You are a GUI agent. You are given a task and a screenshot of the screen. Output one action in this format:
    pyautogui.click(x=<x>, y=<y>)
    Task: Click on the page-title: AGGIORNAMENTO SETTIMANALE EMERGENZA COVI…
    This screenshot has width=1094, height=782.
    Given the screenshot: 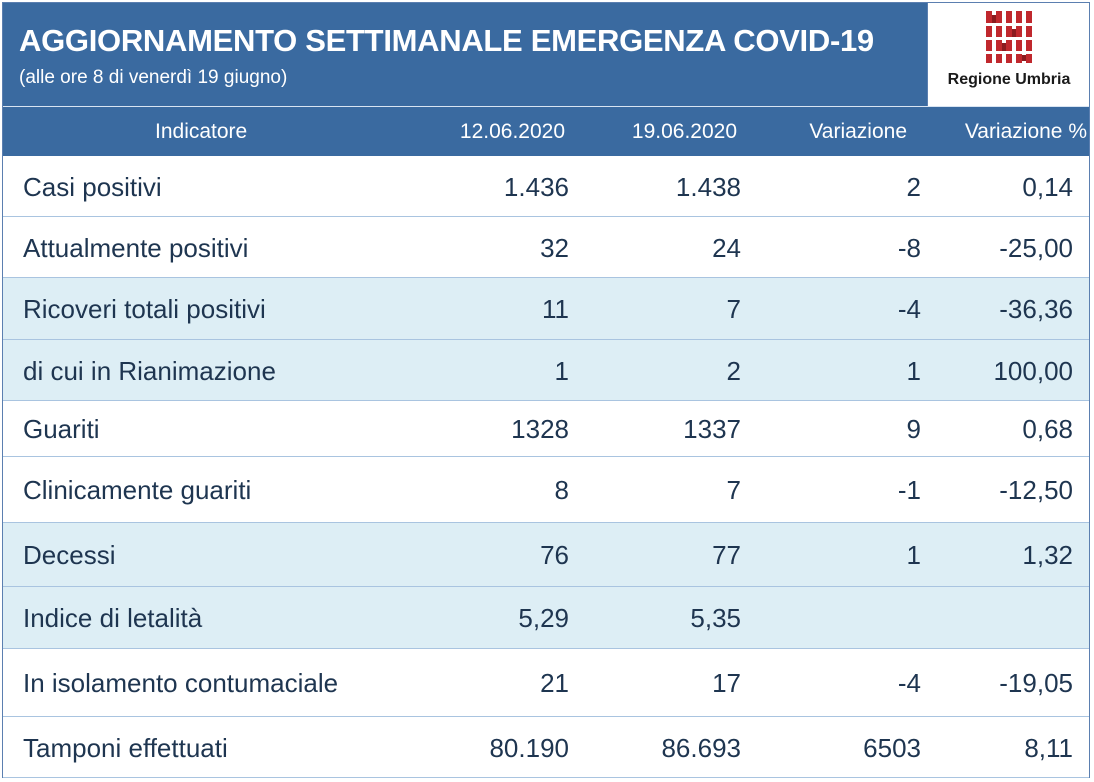 What is the action you would take?
    pyautogui.click(x=446, y=40)
    